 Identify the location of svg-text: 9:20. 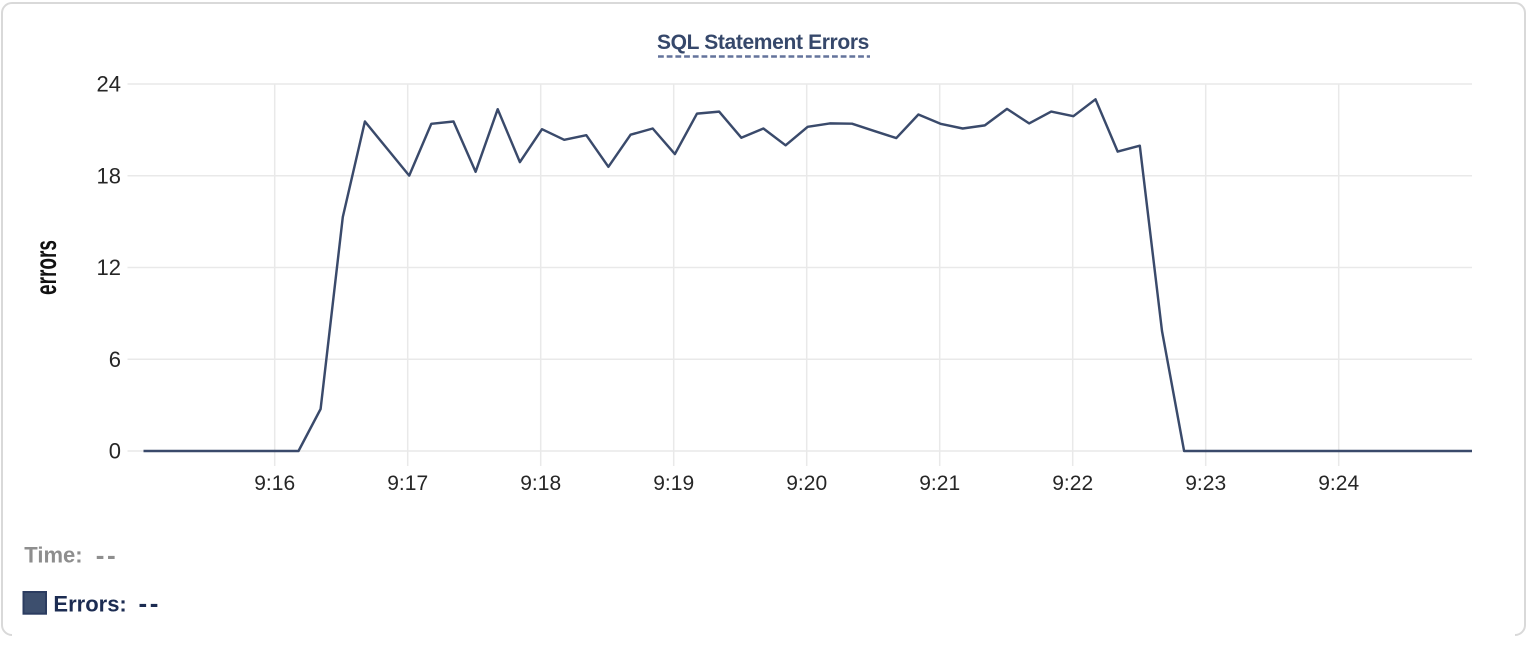
(806, 483).